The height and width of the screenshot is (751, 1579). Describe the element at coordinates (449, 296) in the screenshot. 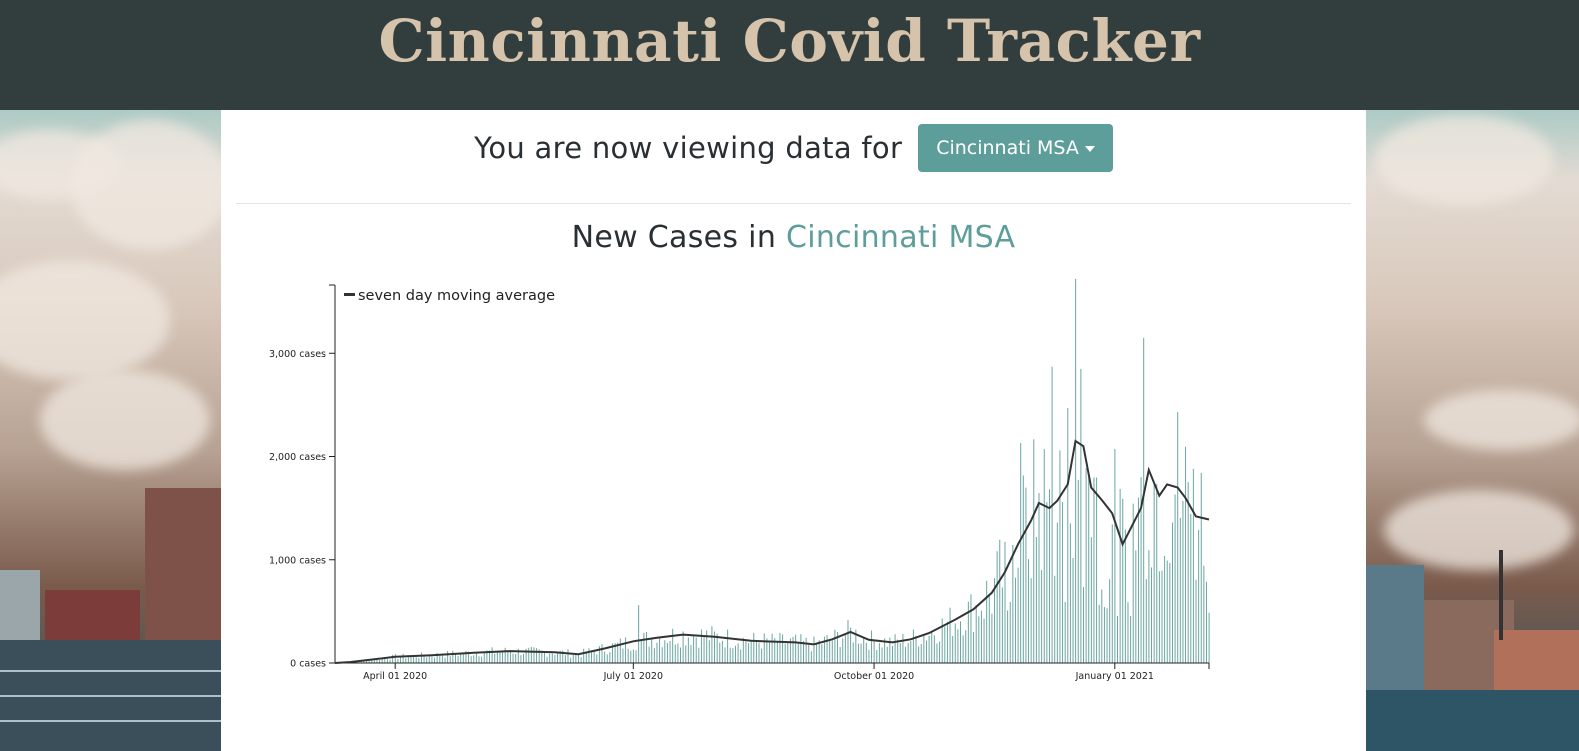

I see `chart-legend: seven day moving average` at that location.